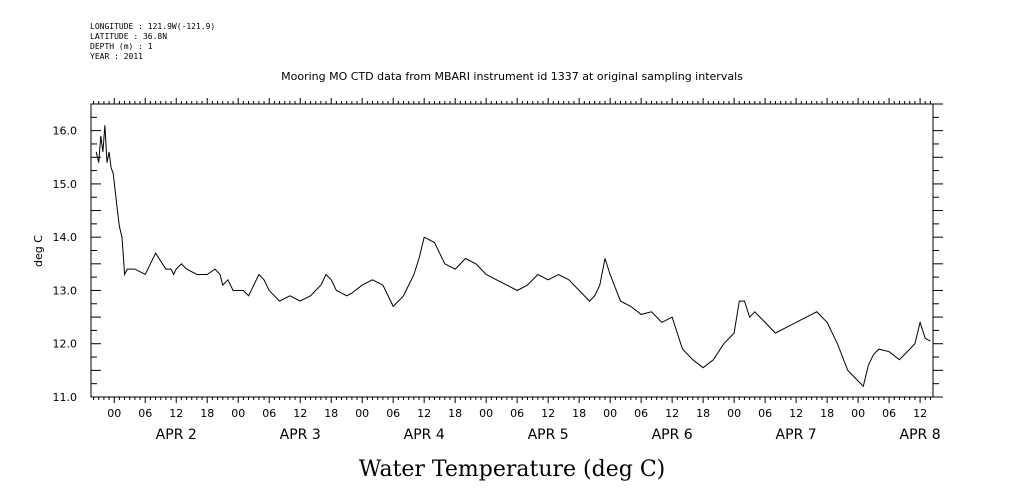 Image resolution: width=1009 pixels, height=504 pixels. I want to click on day-labels: APR 2 APR 3 APR 4 APR 5 APR 6 APR 7 APR 8, so click(548, 435).